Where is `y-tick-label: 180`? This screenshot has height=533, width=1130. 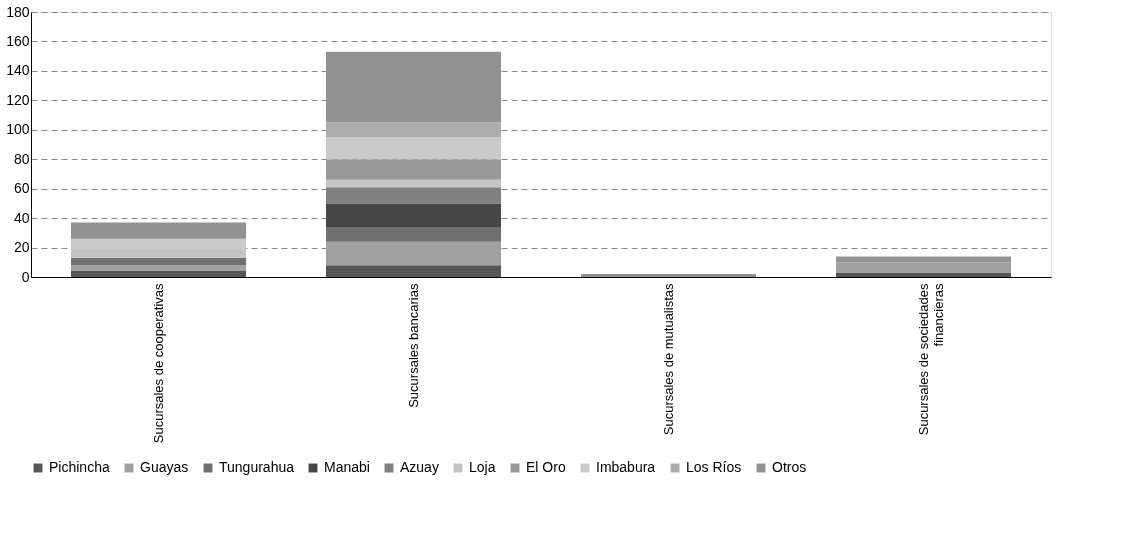 y-tick-label: 180 is located at coordinates (18, 11).